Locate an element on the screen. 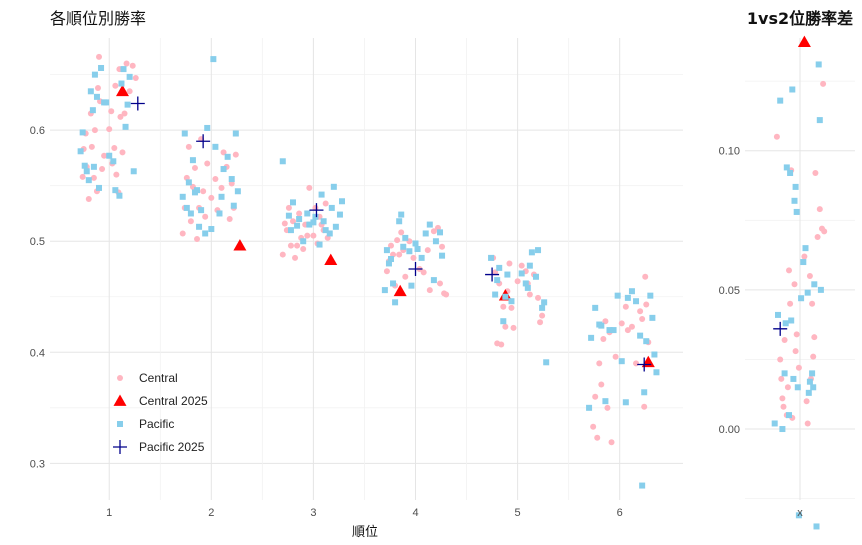 The width and height of the screenshot is (862, 545). legend-label: Central 2025 is located at coordinates (173, 401).